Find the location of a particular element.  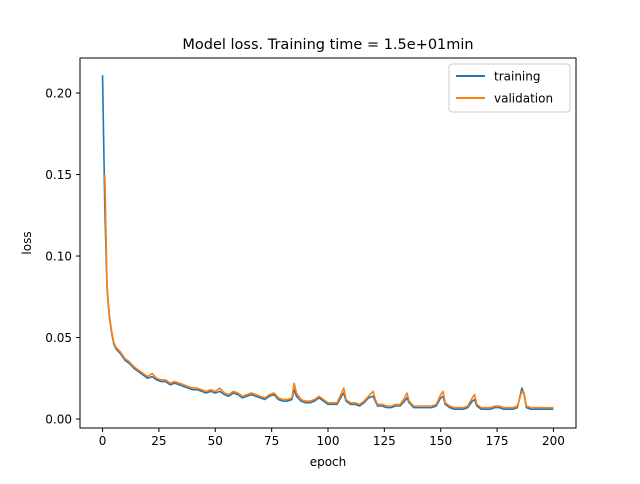

legend: training validation is located at coordinates (509, 88).